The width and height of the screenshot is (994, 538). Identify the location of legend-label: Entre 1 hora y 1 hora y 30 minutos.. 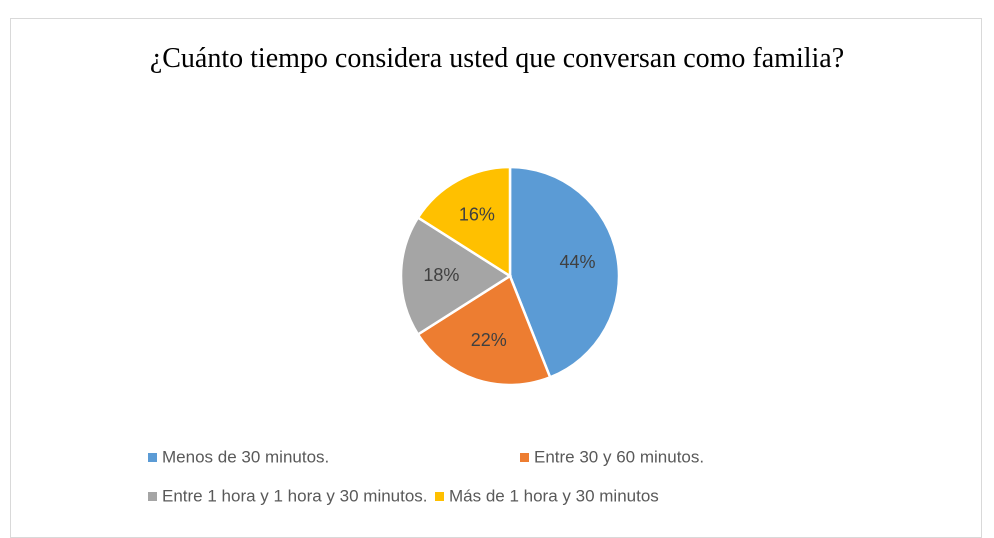
(295, 495).